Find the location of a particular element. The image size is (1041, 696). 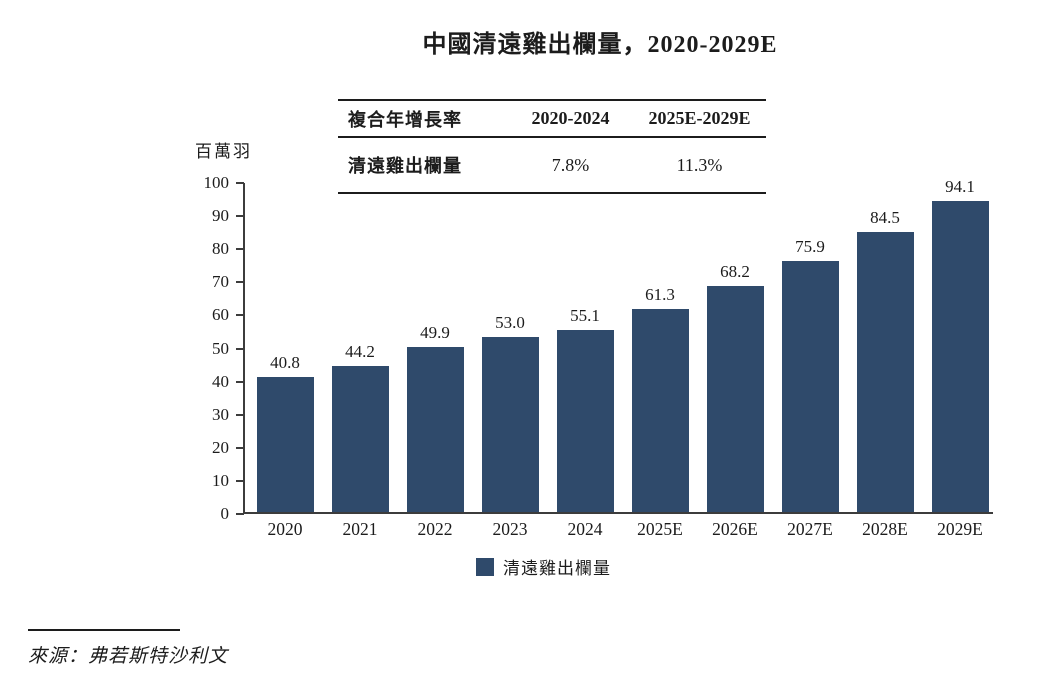

cagr-row-period1-value: 7.8% is located at coordinates (570, 164).